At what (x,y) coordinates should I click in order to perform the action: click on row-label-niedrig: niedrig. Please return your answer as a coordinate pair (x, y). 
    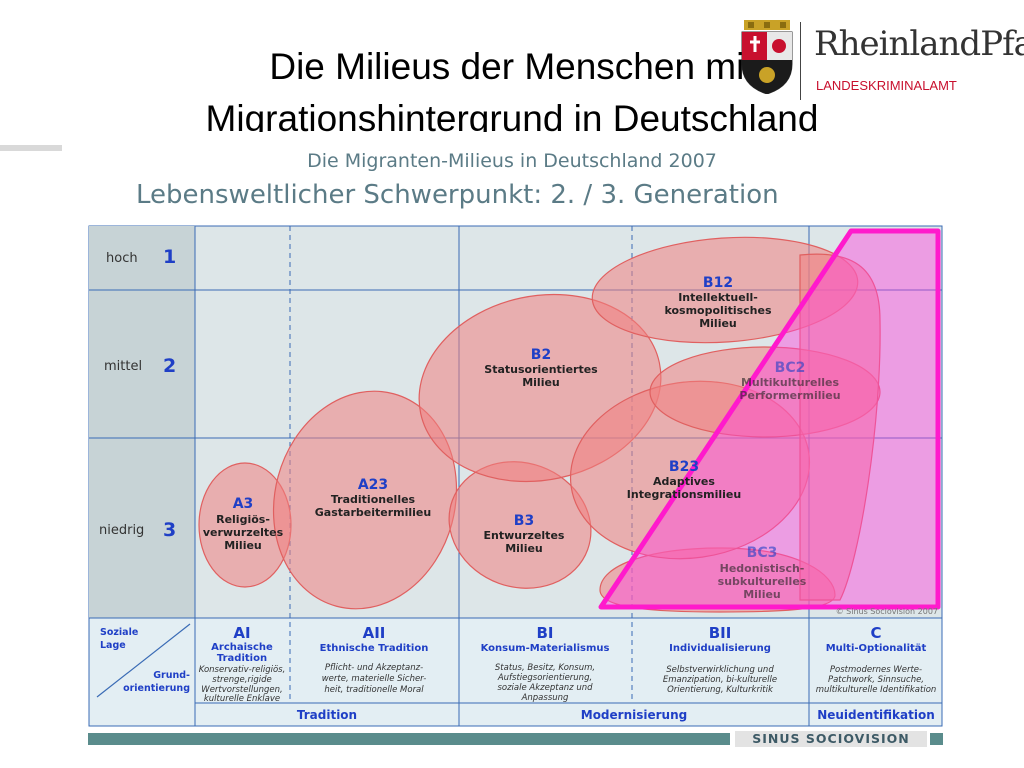
    Looking at the image, I should click on (121, 530).